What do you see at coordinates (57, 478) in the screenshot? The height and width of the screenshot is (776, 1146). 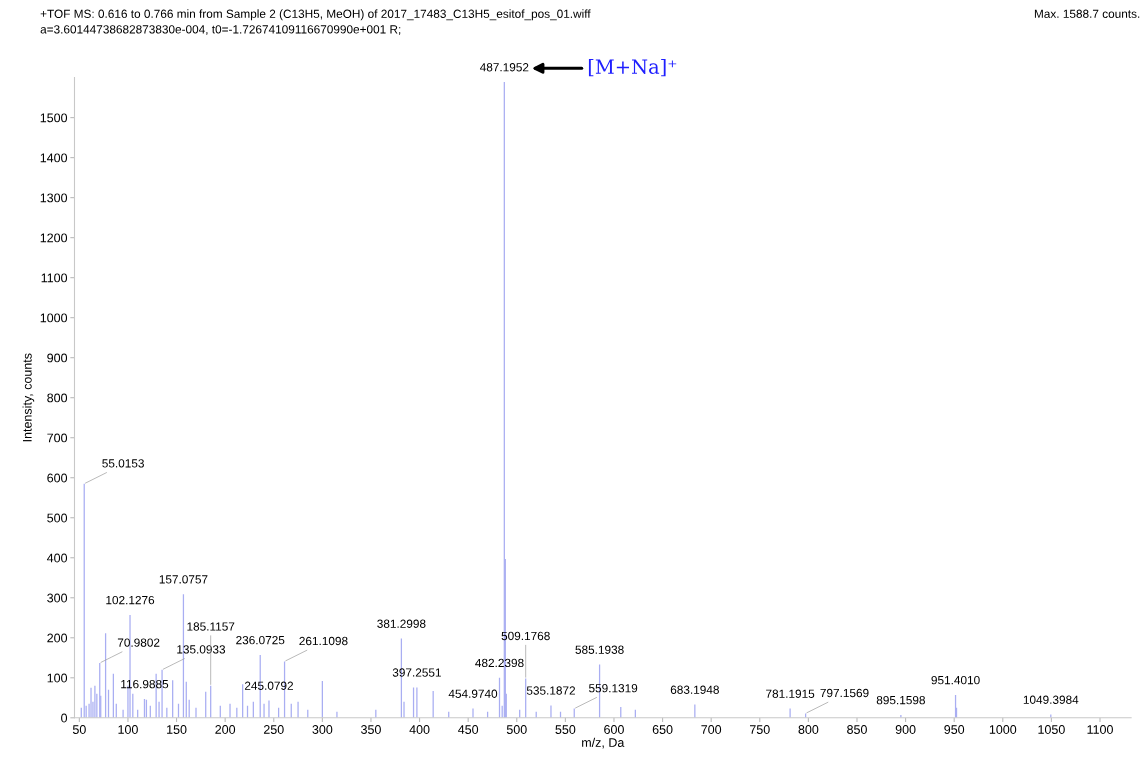 I see `y-tick-label: 600` at bounding box center [57, 478].